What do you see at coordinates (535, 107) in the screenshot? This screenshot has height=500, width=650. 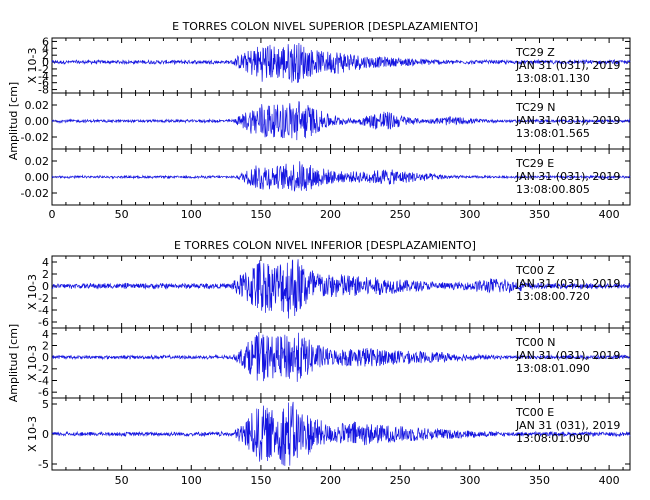 I see `station-component: TC29 N` at bounding box center [535, 107].